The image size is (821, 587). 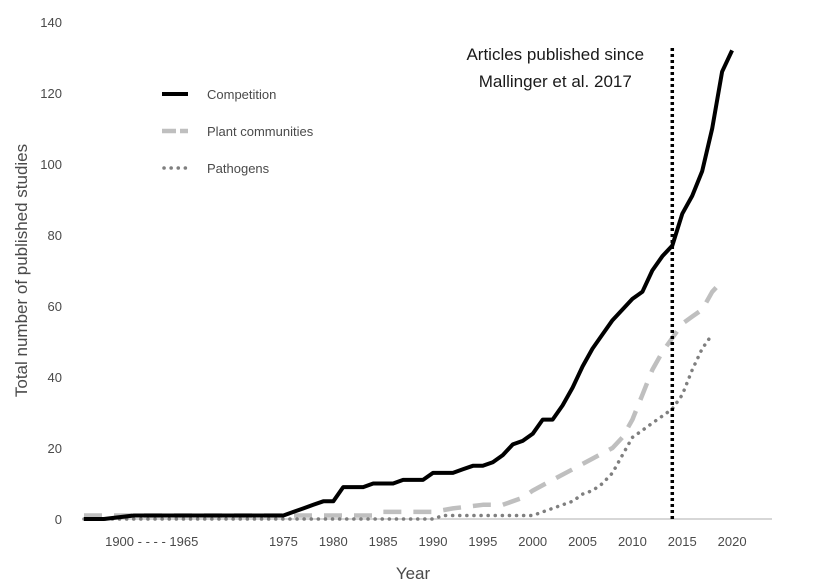 What do you see at coordinates (555, 81) in the screenshot?
I see `annotation-text: Mallinger et al. 2017` at bounding box center [555, 81].